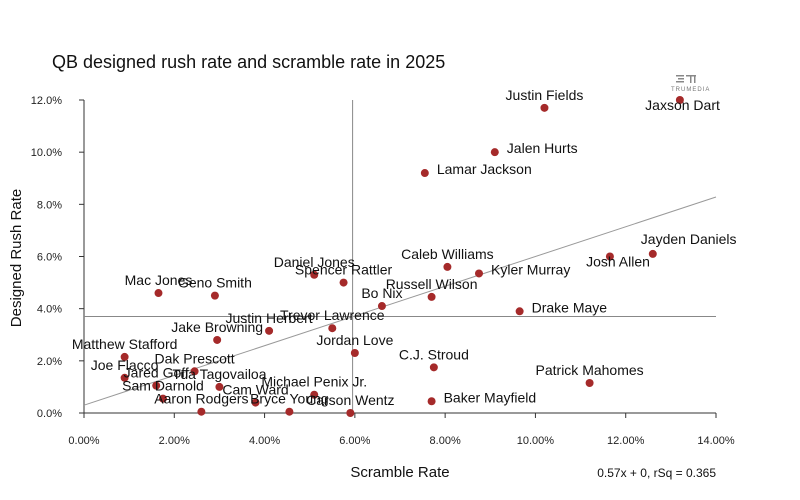 The height and width of the screenshot is (500, 800). What do you see at coordinates (174, 441) in the screenshot?
I see `x-tick-label: 2.00%` at bounding box center [174, 441].